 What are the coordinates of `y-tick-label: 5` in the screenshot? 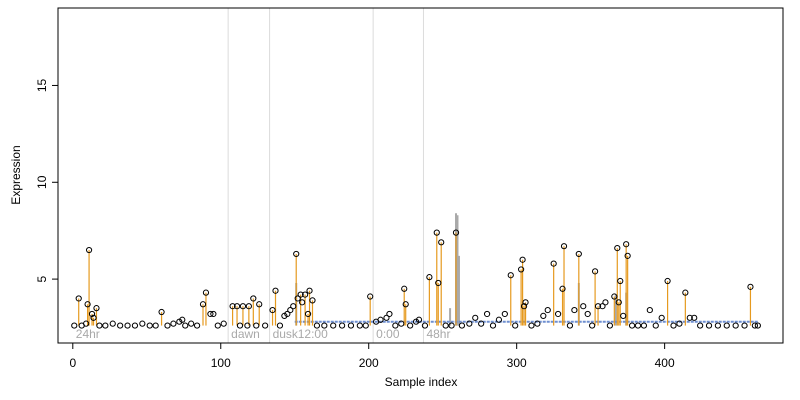 It's located at (42, 278).